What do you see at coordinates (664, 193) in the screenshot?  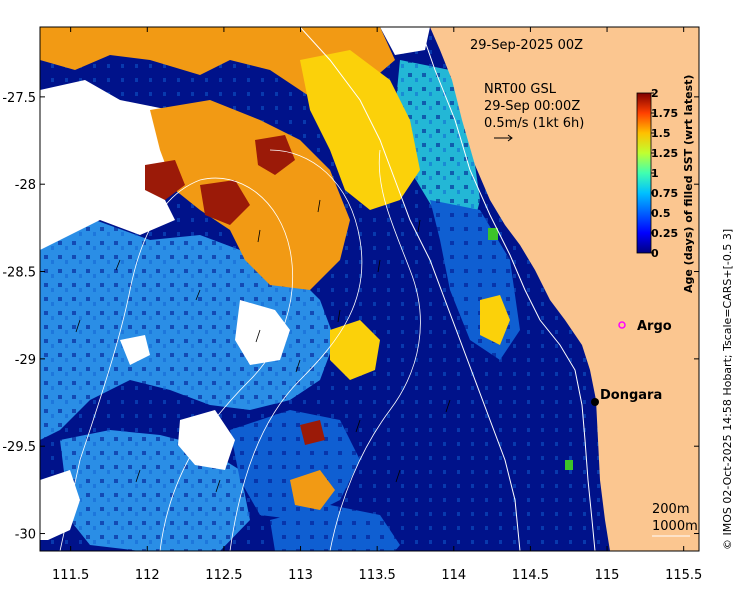 I see `colorbar-tick-label: 0.75` at bounding box center [664, 193].